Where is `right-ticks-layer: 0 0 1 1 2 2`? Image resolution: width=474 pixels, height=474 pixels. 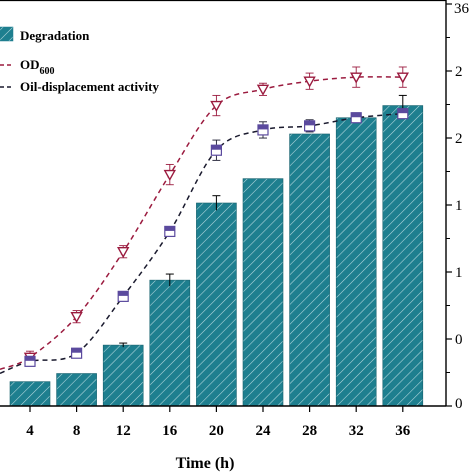 right-ticks-layer: 0 0 1 1 2 2 is located at coordinates (454, 207).